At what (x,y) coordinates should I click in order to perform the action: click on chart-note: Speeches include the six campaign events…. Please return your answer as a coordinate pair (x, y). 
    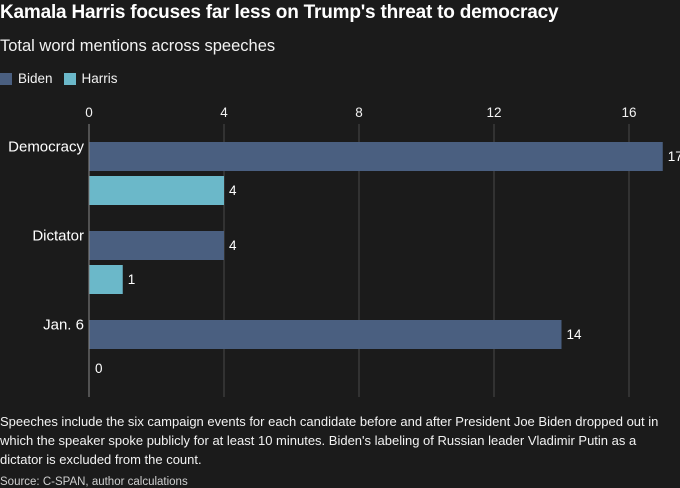
    Looking at the image, I should click on (329, 440).